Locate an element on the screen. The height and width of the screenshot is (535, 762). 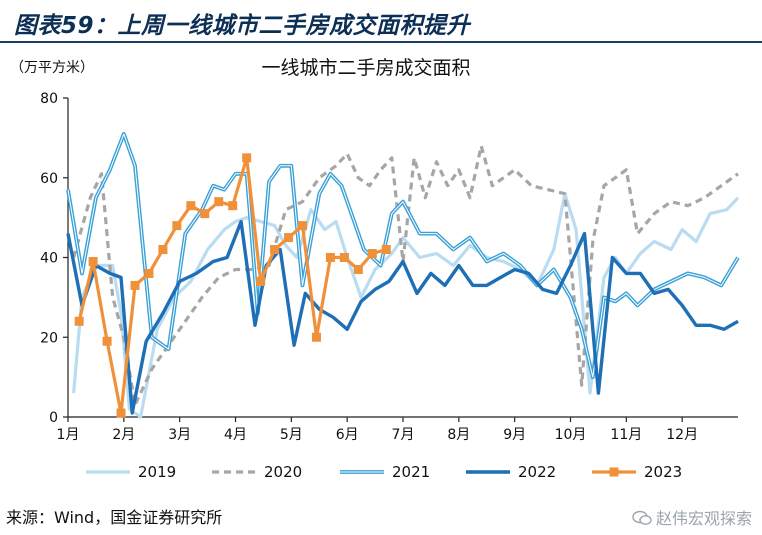
watermark: 赵伟宏观探索 is located at coordinates (692, 517).